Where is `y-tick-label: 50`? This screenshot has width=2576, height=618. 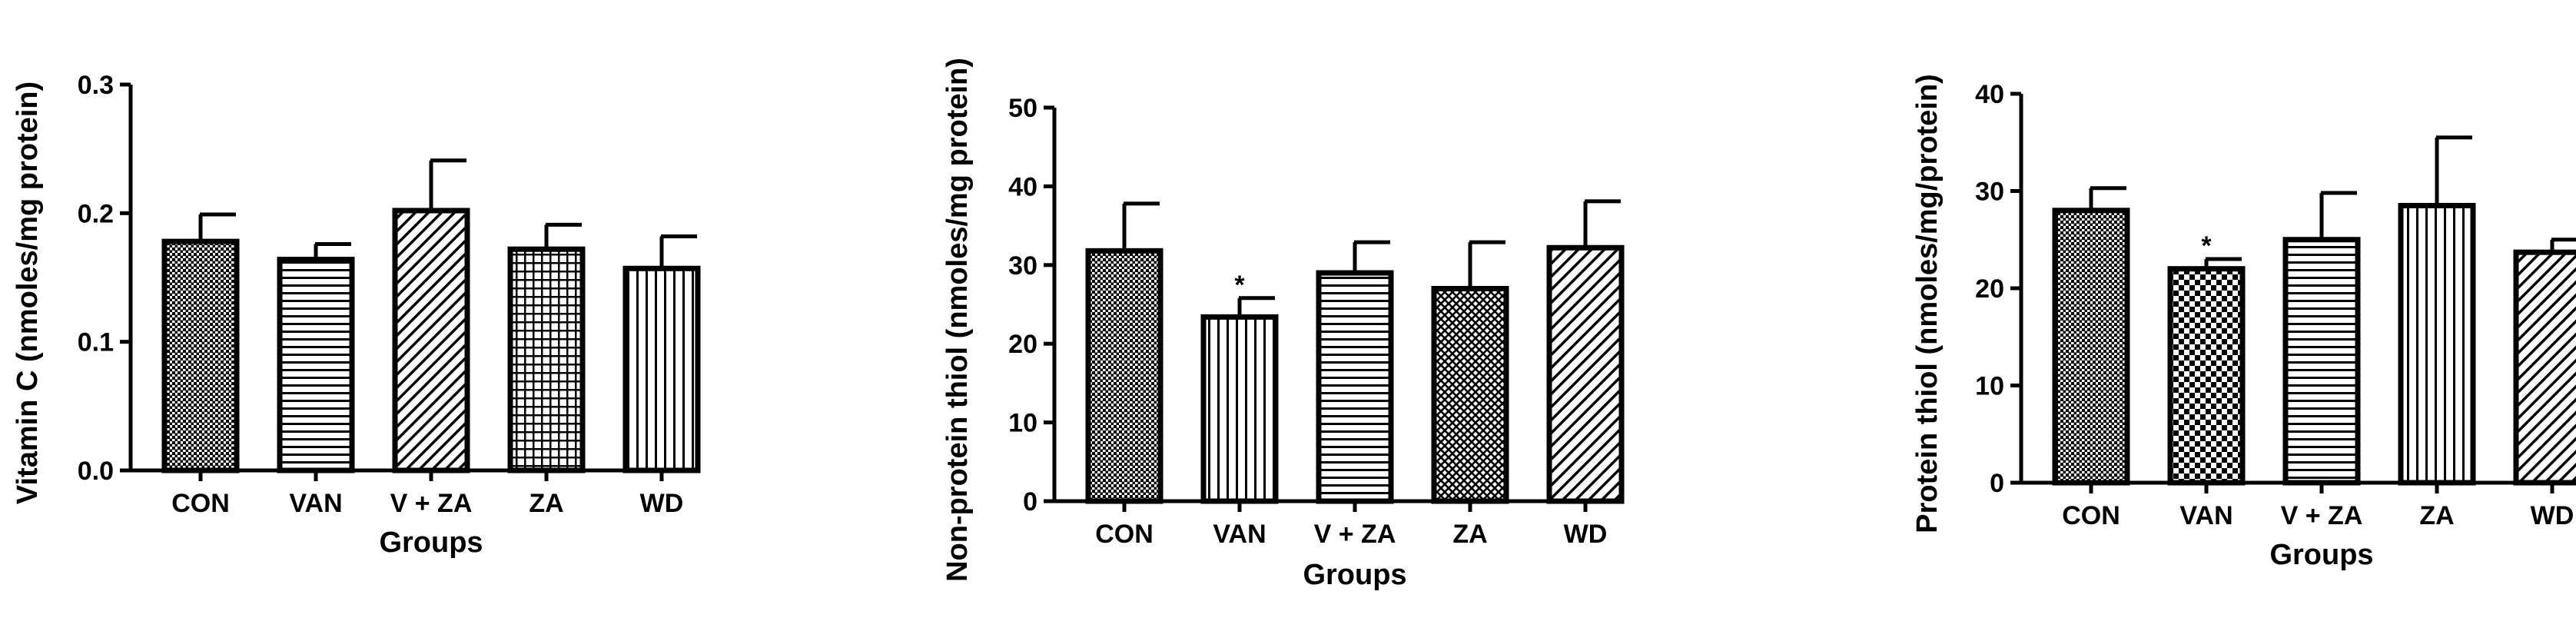 y-tick-label: 50 is located at coordinates (1023, 109).